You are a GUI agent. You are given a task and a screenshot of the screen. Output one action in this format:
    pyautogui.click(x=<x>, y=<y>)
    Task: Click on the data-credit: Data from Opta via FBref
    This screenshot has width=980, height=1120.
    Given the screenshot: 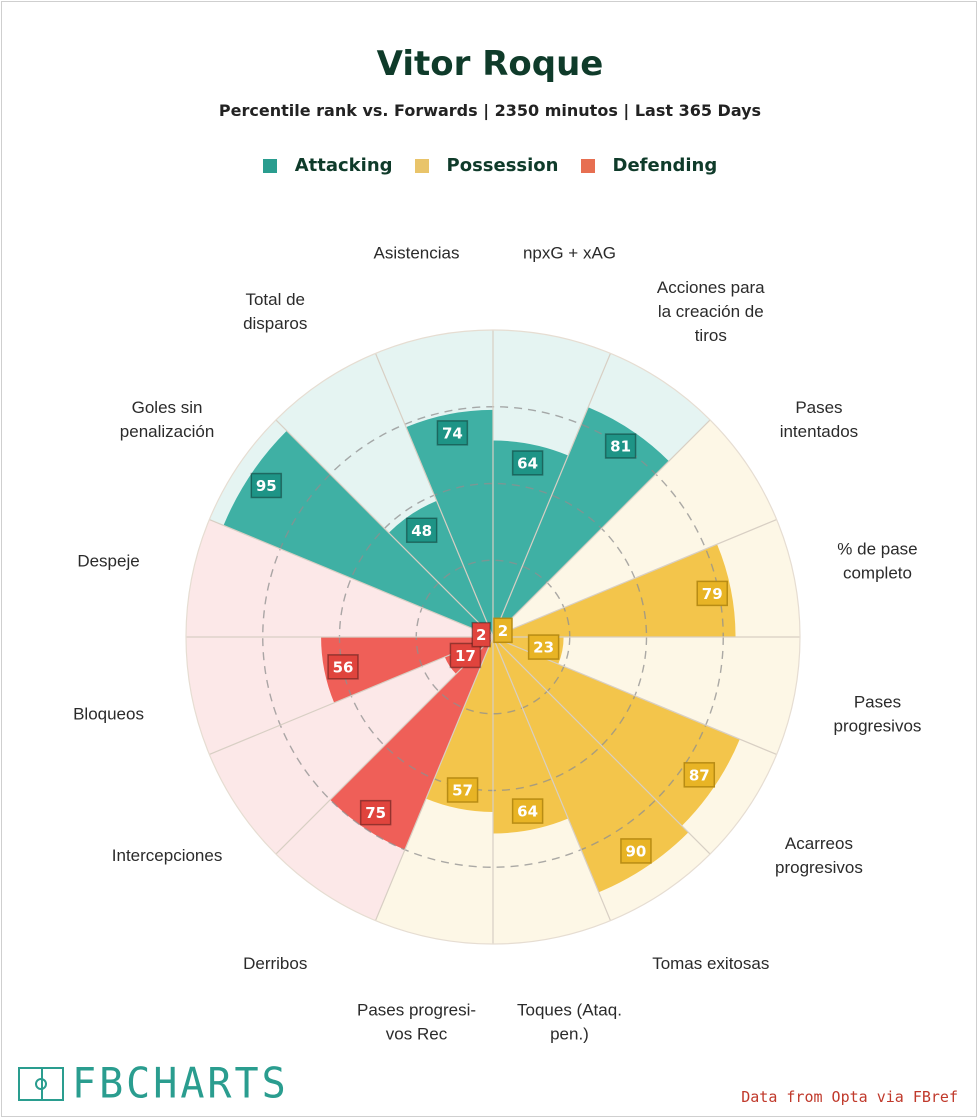 What is the action you would take?
    pyautogui.click(x=849, y=1097)
    